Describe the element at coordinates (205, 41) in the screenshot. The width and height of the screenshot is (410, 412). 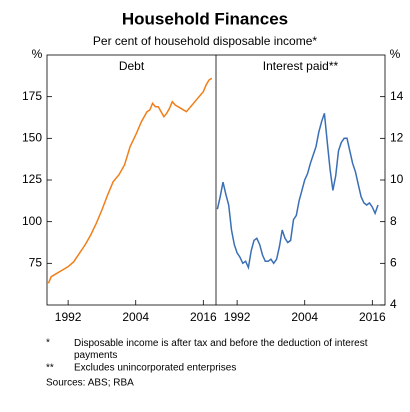
I see `chart-subtitle: Per cent of household disposable income*` at that location.